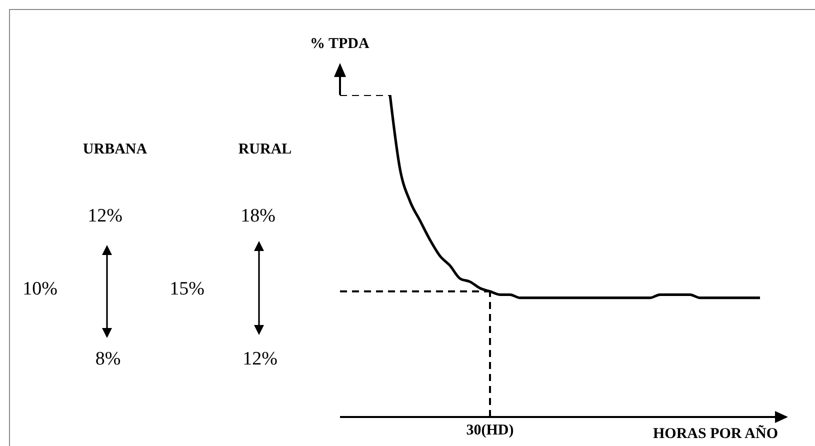 The width and height of the screenshot is (815, 446). Describe the element at coordinates (340, 44) in the screenshot. I see `y-axis-title: % TPDA` at that location.